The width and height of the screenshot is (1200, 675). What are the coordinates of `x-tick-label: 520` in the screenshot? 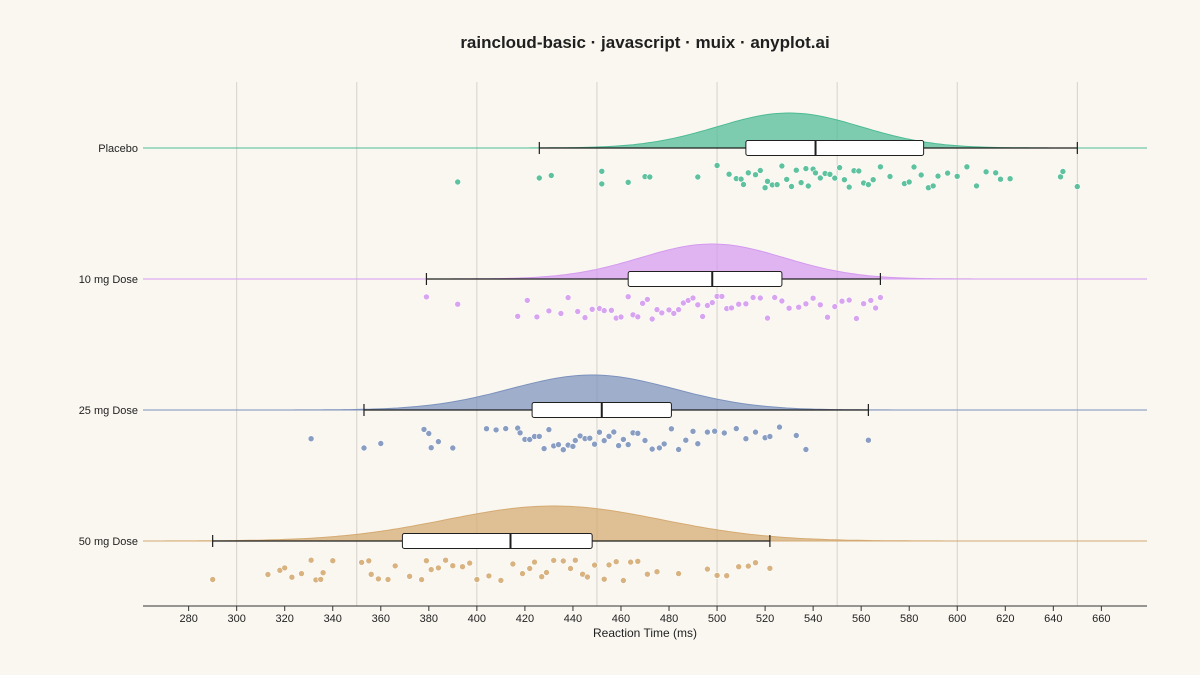 It's located at (765, 619).